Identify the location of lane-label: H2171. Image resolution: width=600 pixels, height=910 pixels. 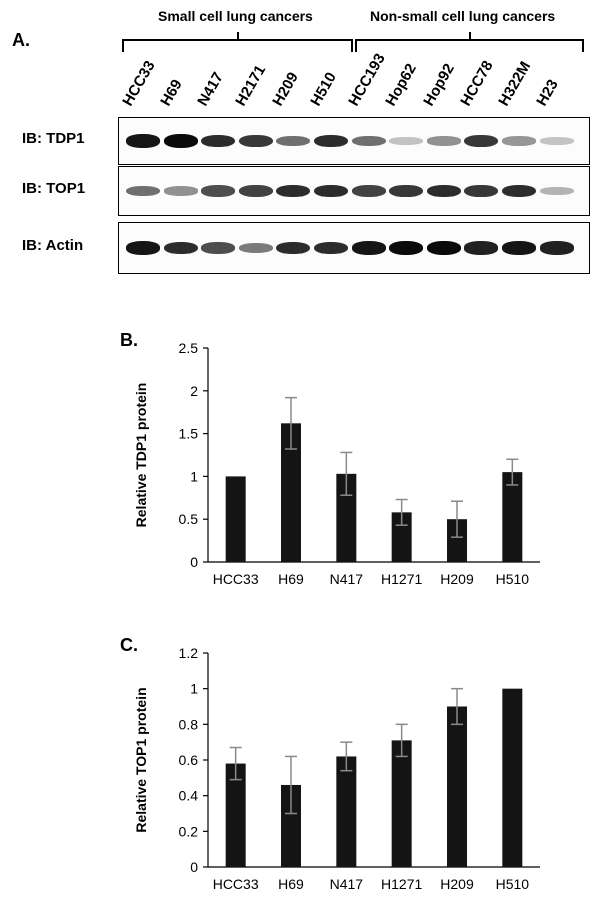
(250, 85).